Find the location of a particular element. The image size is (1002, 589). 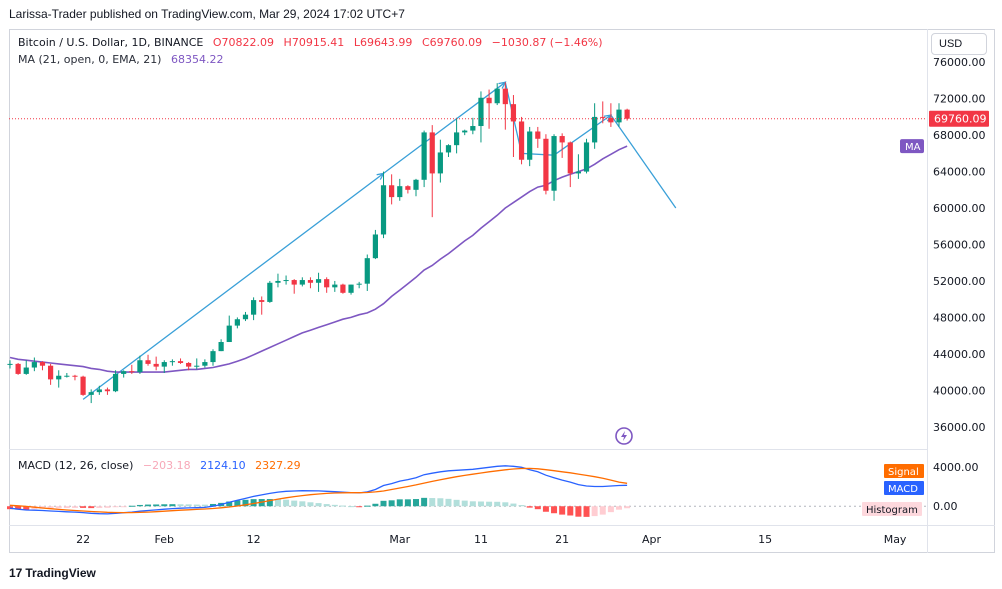

tradingview-logo: 17 TradingView is located at coordinates (52, 573).